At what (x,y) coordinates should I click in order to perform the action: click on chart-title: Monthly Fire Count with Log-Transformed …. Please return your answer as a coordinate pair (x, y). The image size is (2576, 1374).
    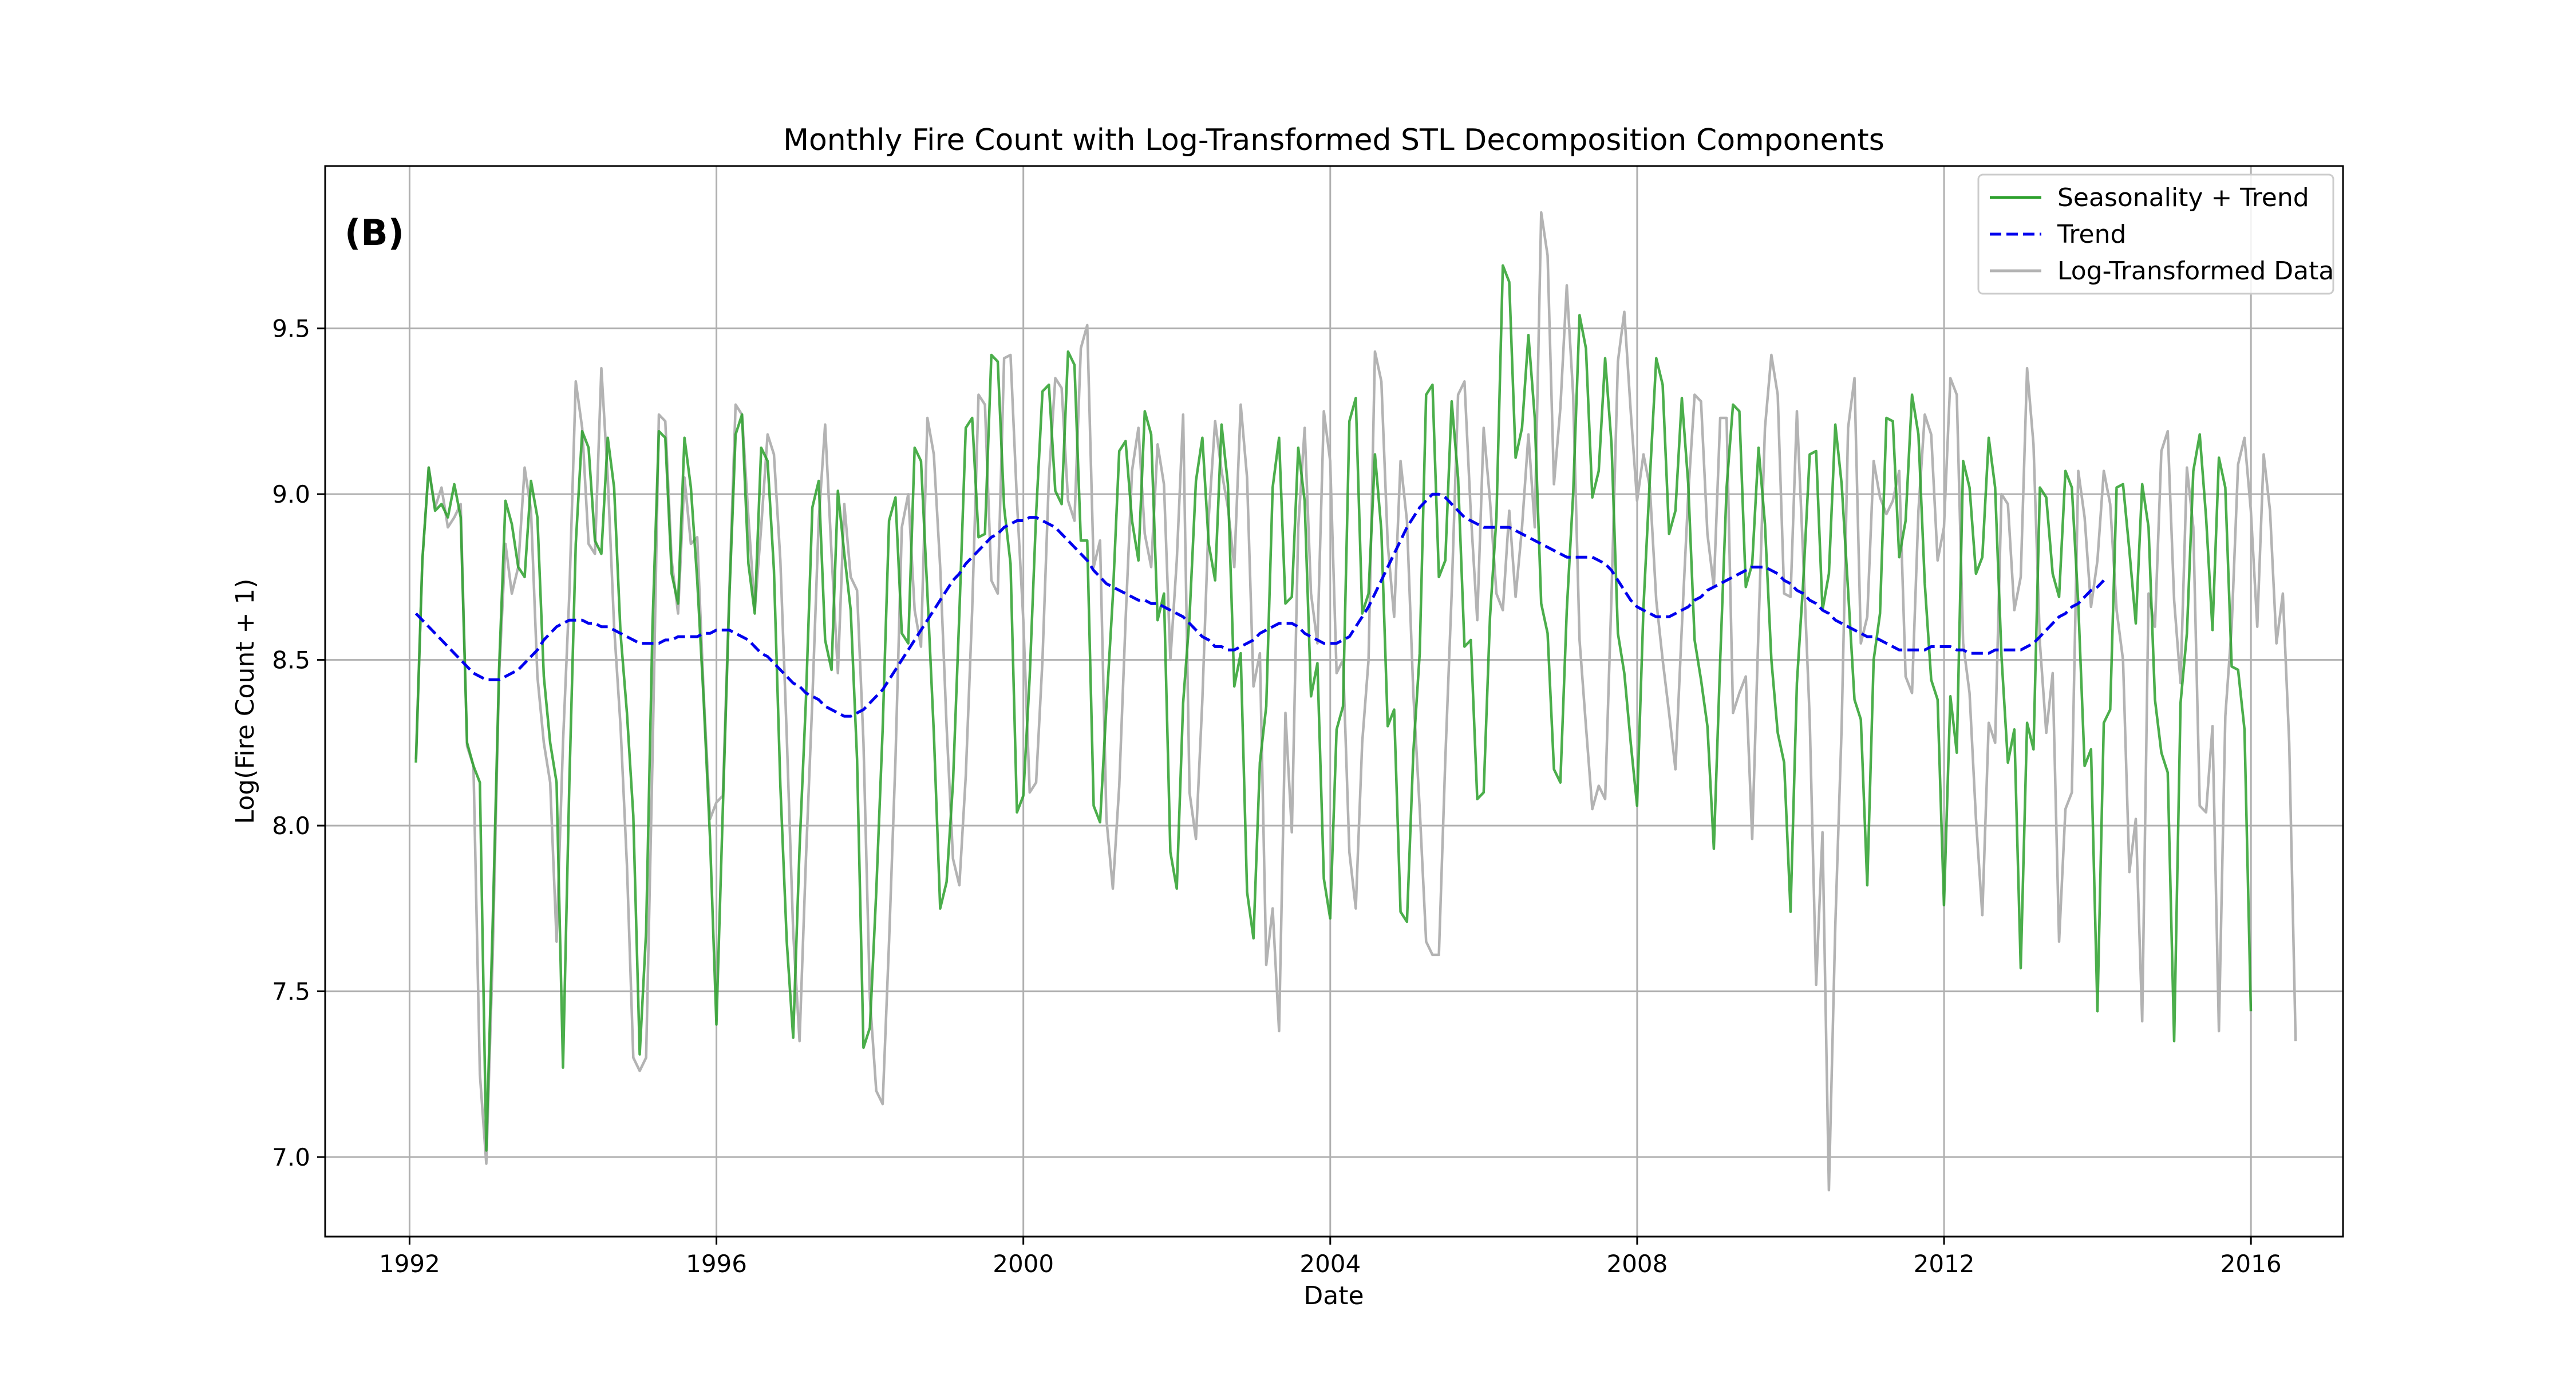
    Looking at the image, I should click on (1333, 140).